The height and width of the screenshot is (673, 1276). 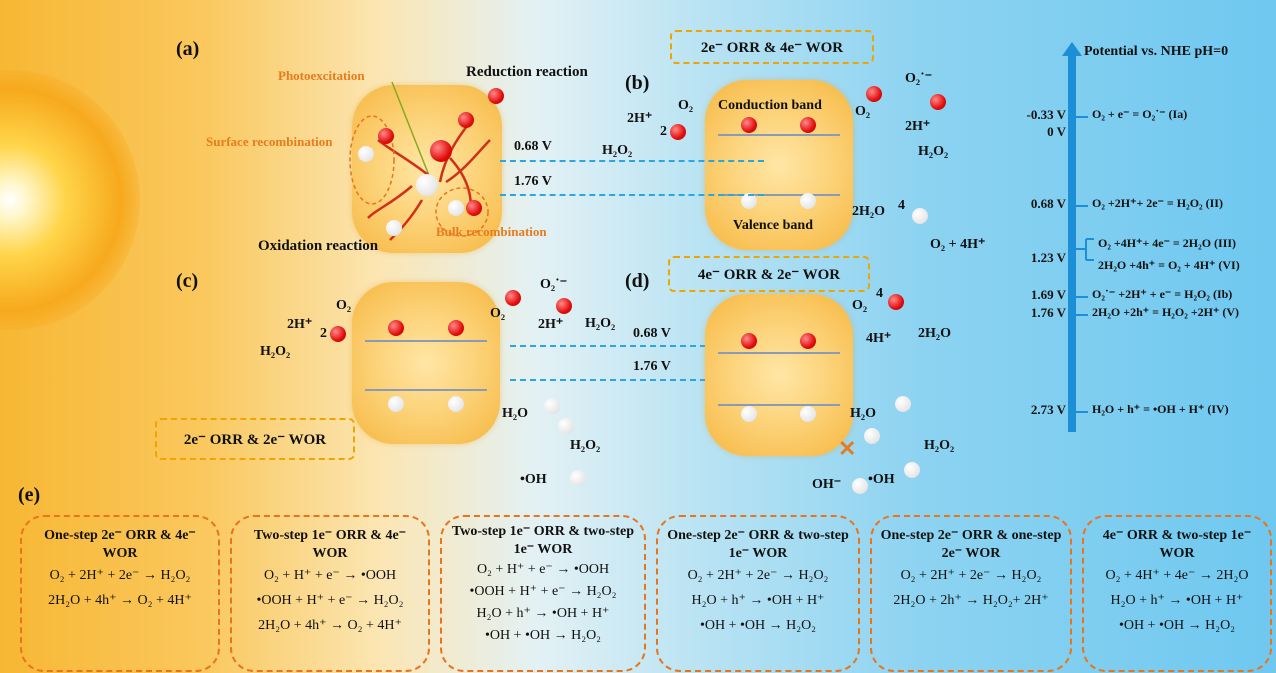 What do you see at coordinates (543, 636) in the screenshot?
I see `pathway-equation: •OH + •OH → H₂O₂` at bounding box center [543, 636].